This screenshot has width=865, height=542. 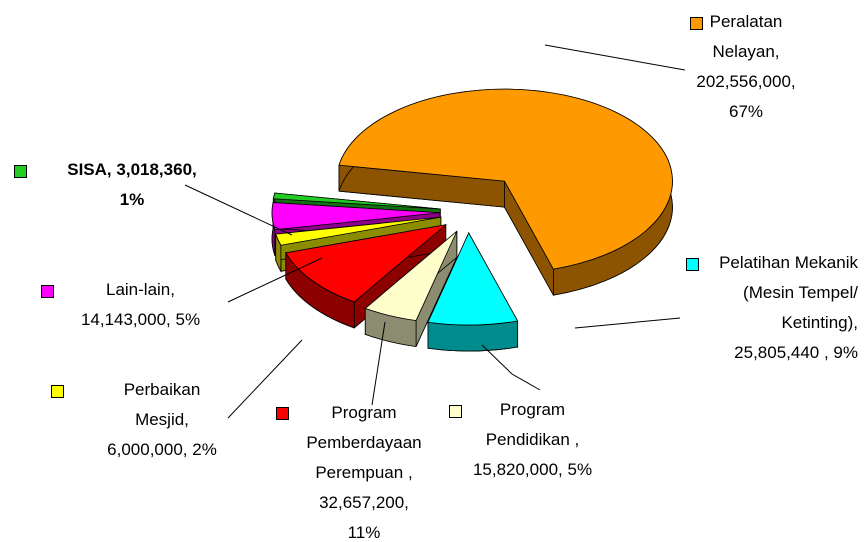 I want to click on percent-label: 67%, so click(x=746, y=111).